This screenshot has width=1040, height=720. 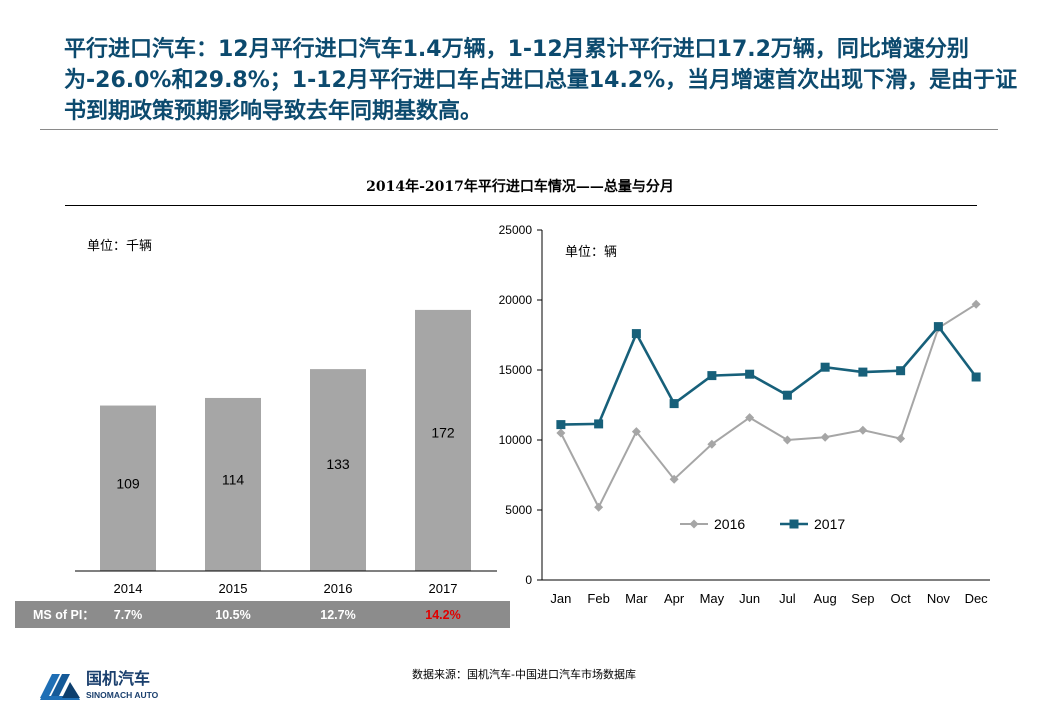 I want to click on bar-2014, so click(x=128, y=488).